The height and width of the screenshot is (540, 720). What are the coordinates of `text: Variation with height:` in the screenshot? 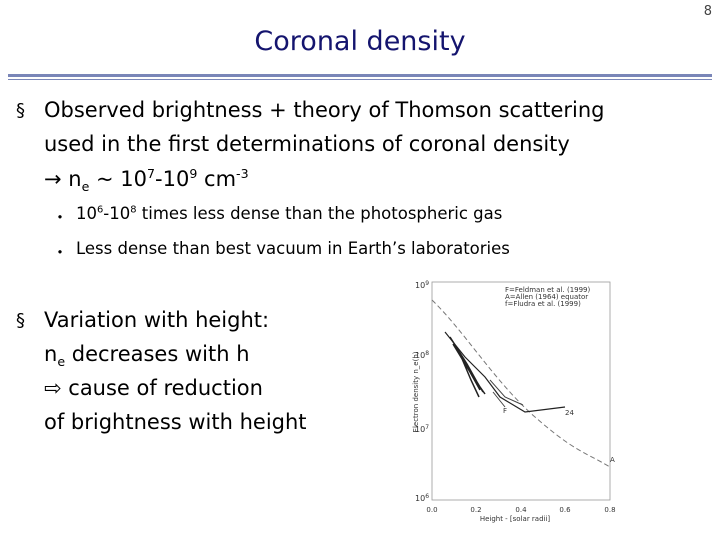 It's located at (157, 320).